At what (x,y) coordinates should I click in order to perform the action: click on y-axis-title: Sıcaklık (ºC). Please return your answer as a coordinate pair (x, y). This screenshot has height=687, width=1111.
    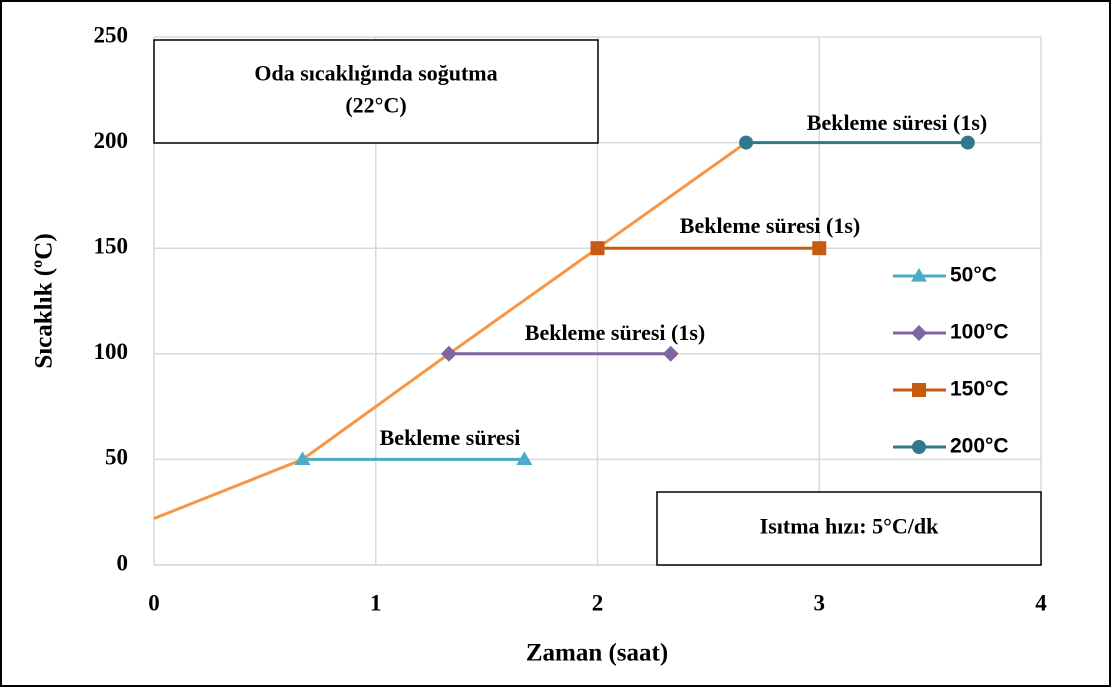
    Looking at the image, I should click on (44, 300).